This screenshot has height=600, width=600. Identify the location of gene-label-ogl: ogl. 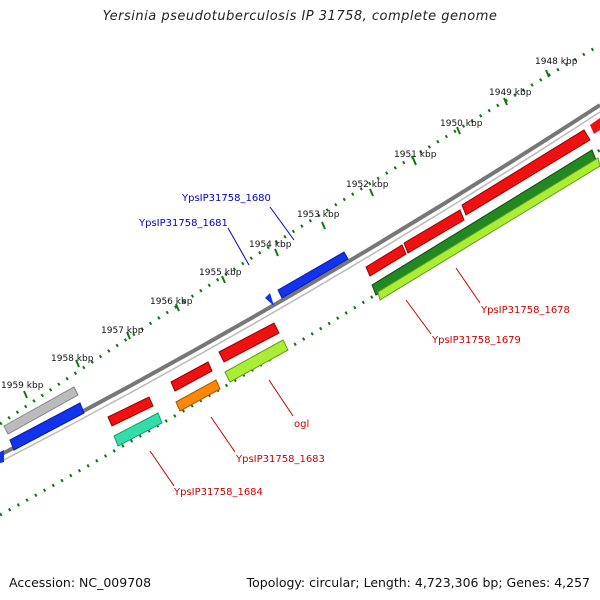
(301, 424).